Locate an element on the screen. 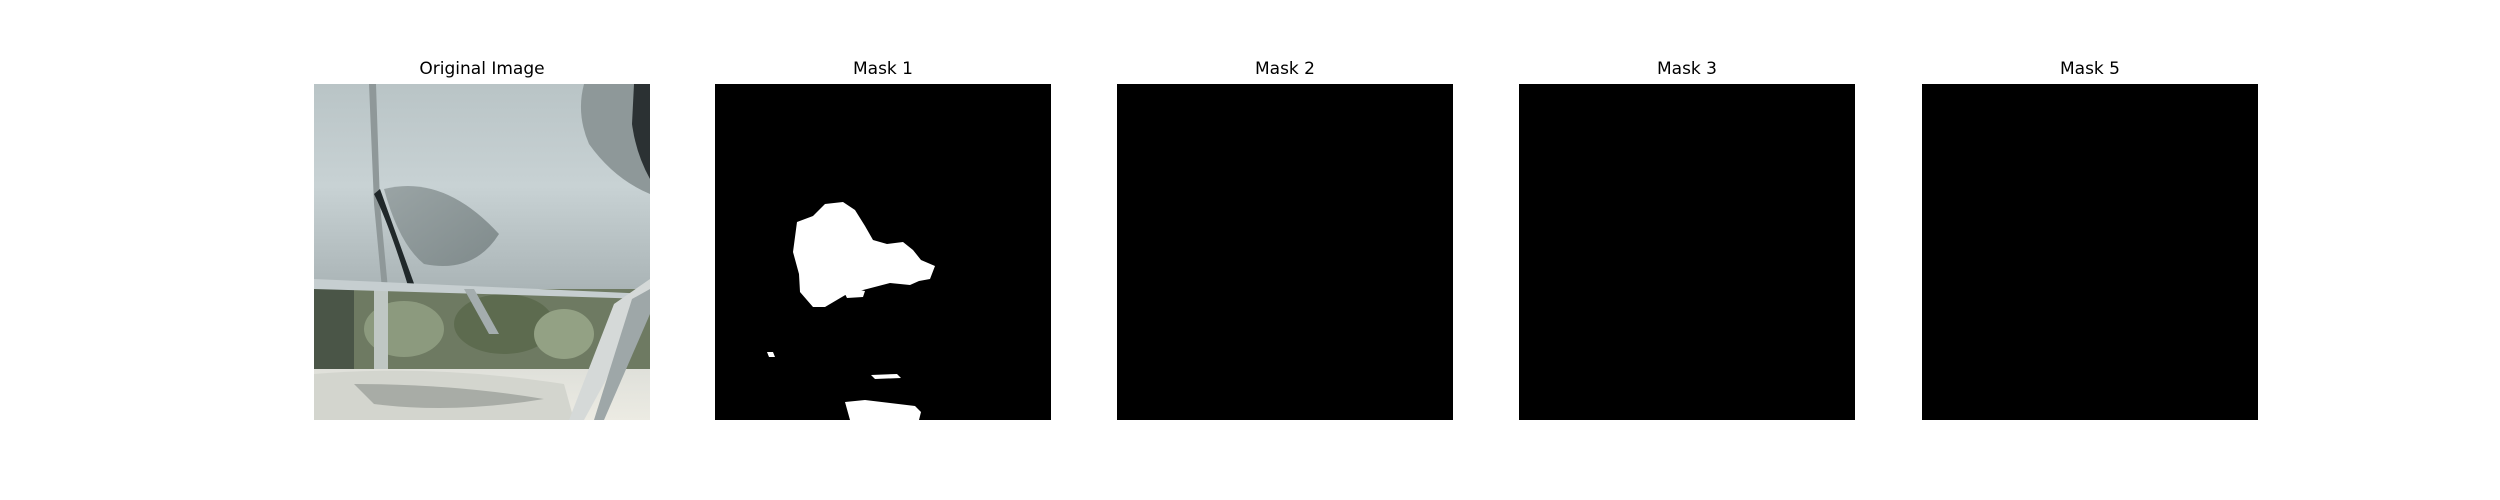  original-image-panel: Original Image is located at coordinates (482, 250).